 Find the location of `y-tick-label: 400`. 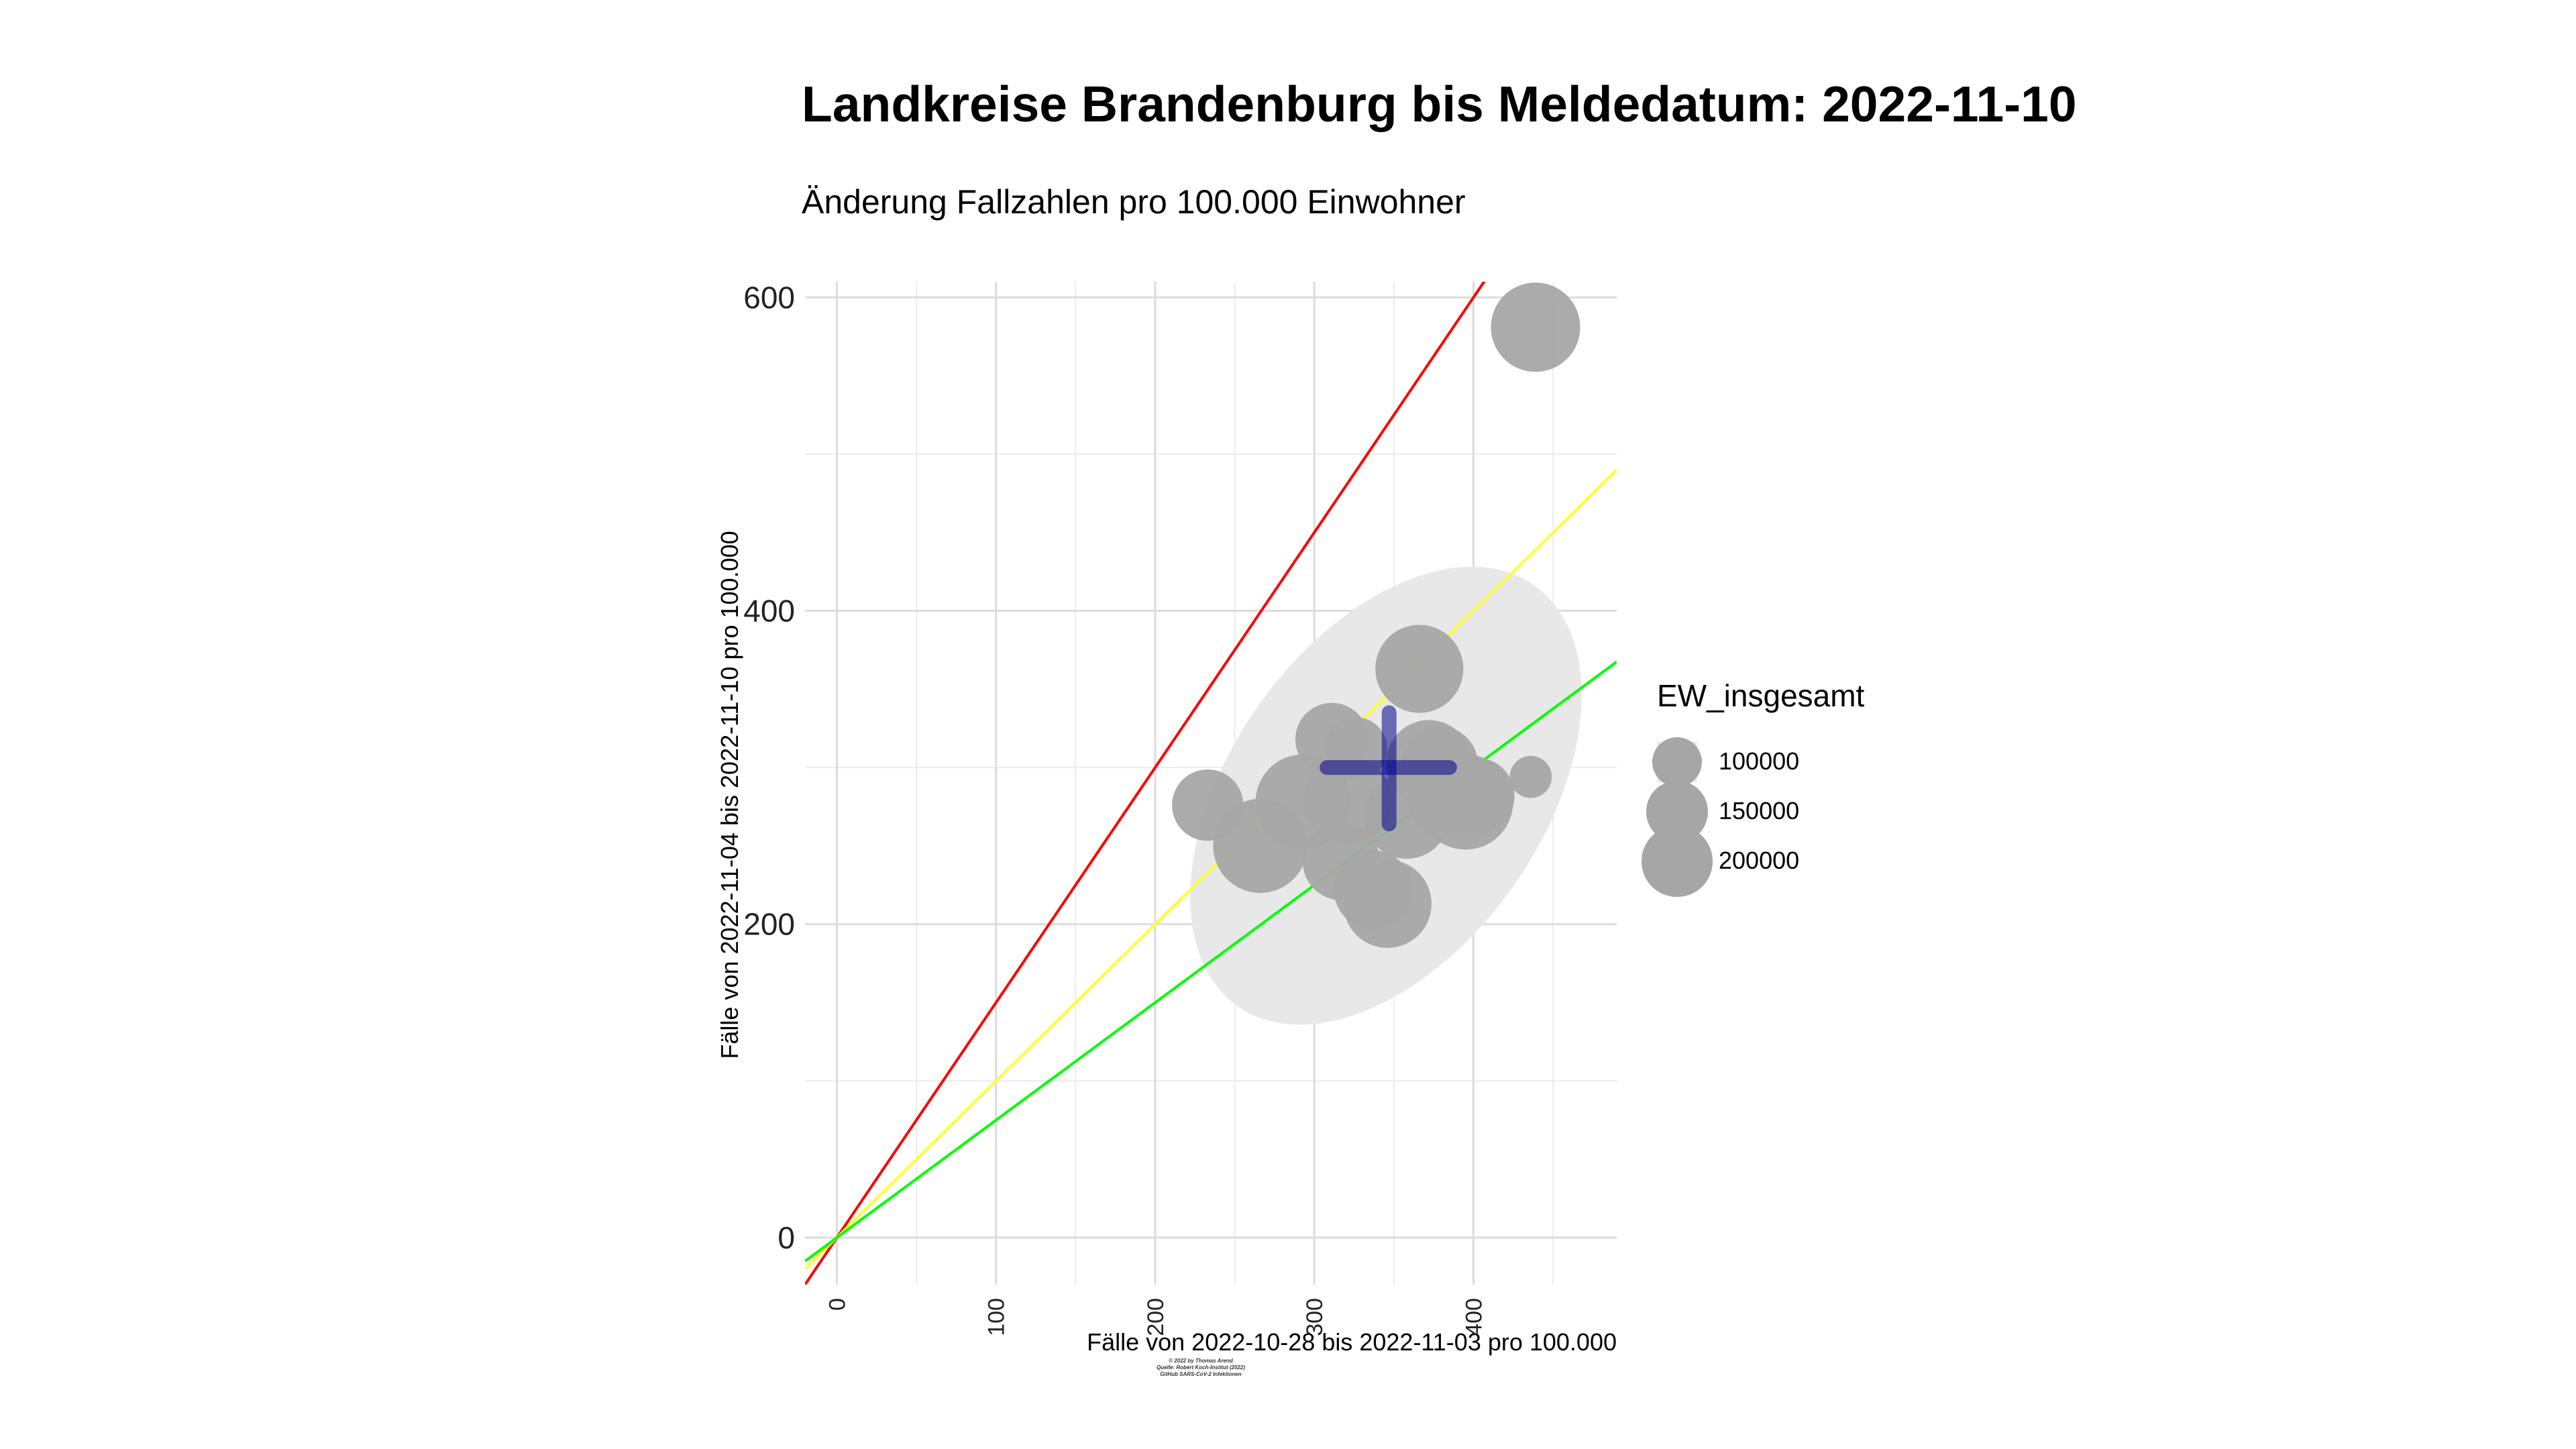

y-tick-label: 400 is located at coordinates (769, 611).